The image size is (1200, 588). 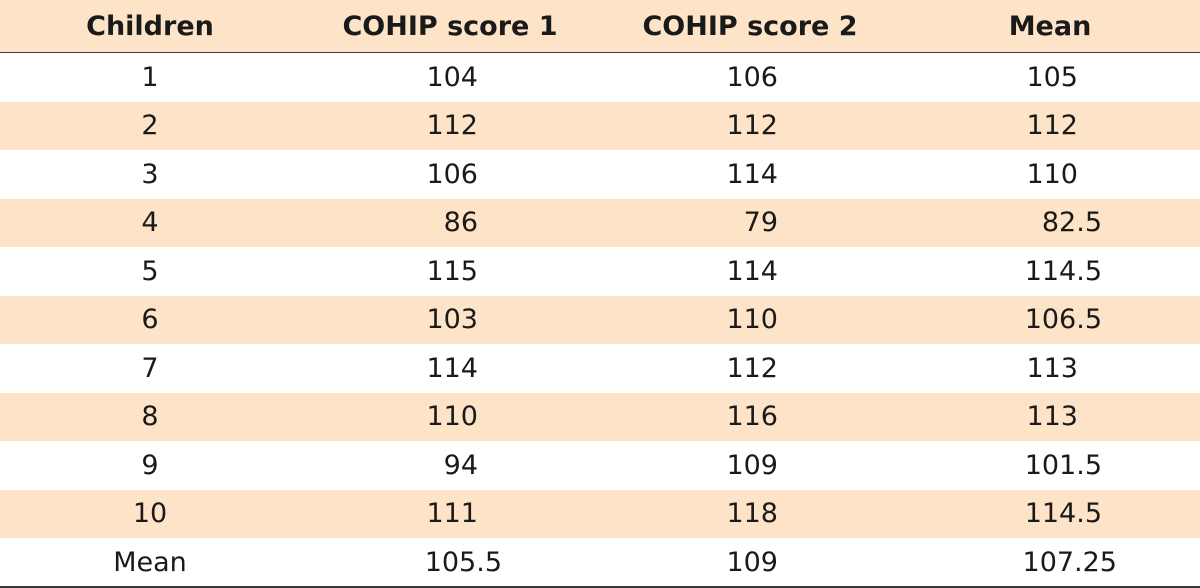 What do you see at coordinates (150, 562) in the screenshot?
I see `mean-row-label: Mean` at bounding box center [150, 562].